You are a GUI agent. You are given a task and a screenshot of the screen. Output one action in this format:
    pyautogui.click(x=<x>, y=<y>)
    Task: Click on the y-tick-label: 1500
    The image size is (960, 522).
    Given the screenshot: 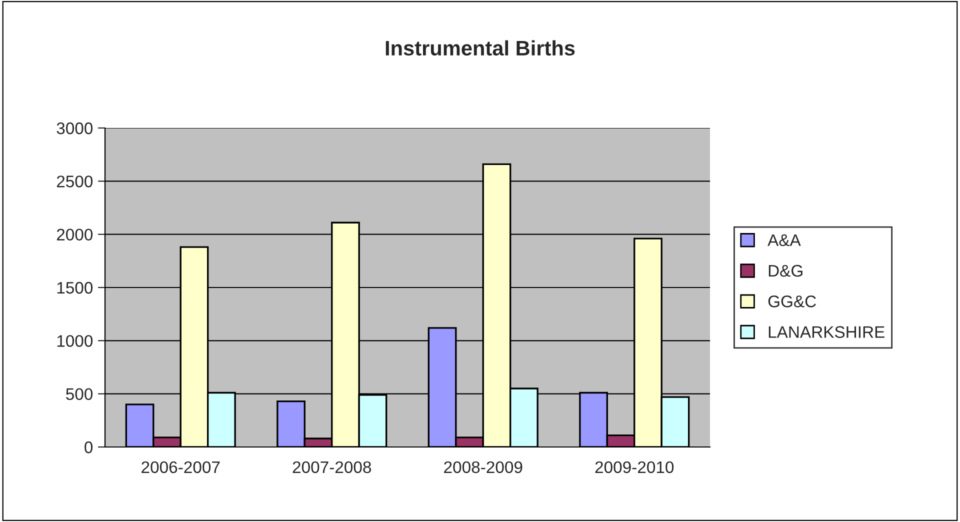 What is the action you would take?
    pyautogui.click(x=75, y=288)
    